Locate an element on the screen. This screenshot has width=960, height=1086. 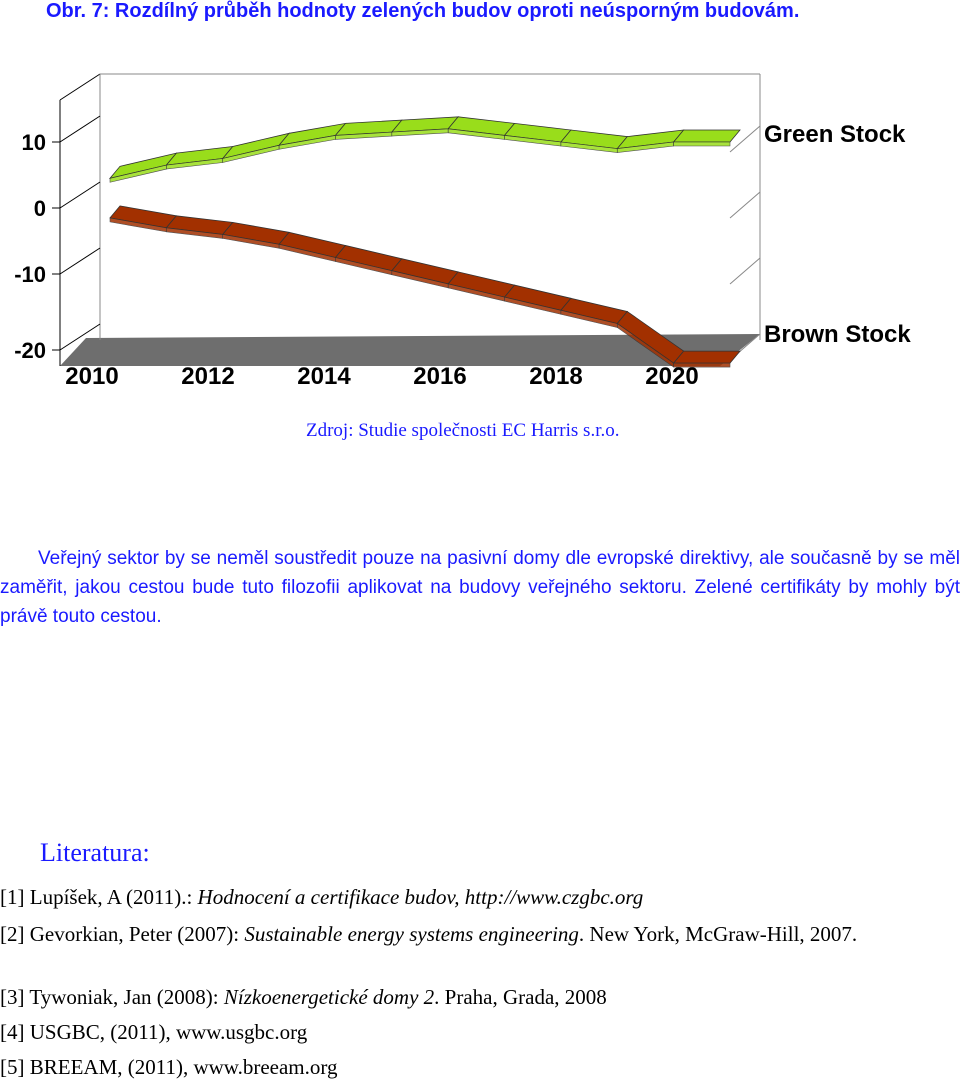
brown-stock-edge is located at coordinates (702, 365).